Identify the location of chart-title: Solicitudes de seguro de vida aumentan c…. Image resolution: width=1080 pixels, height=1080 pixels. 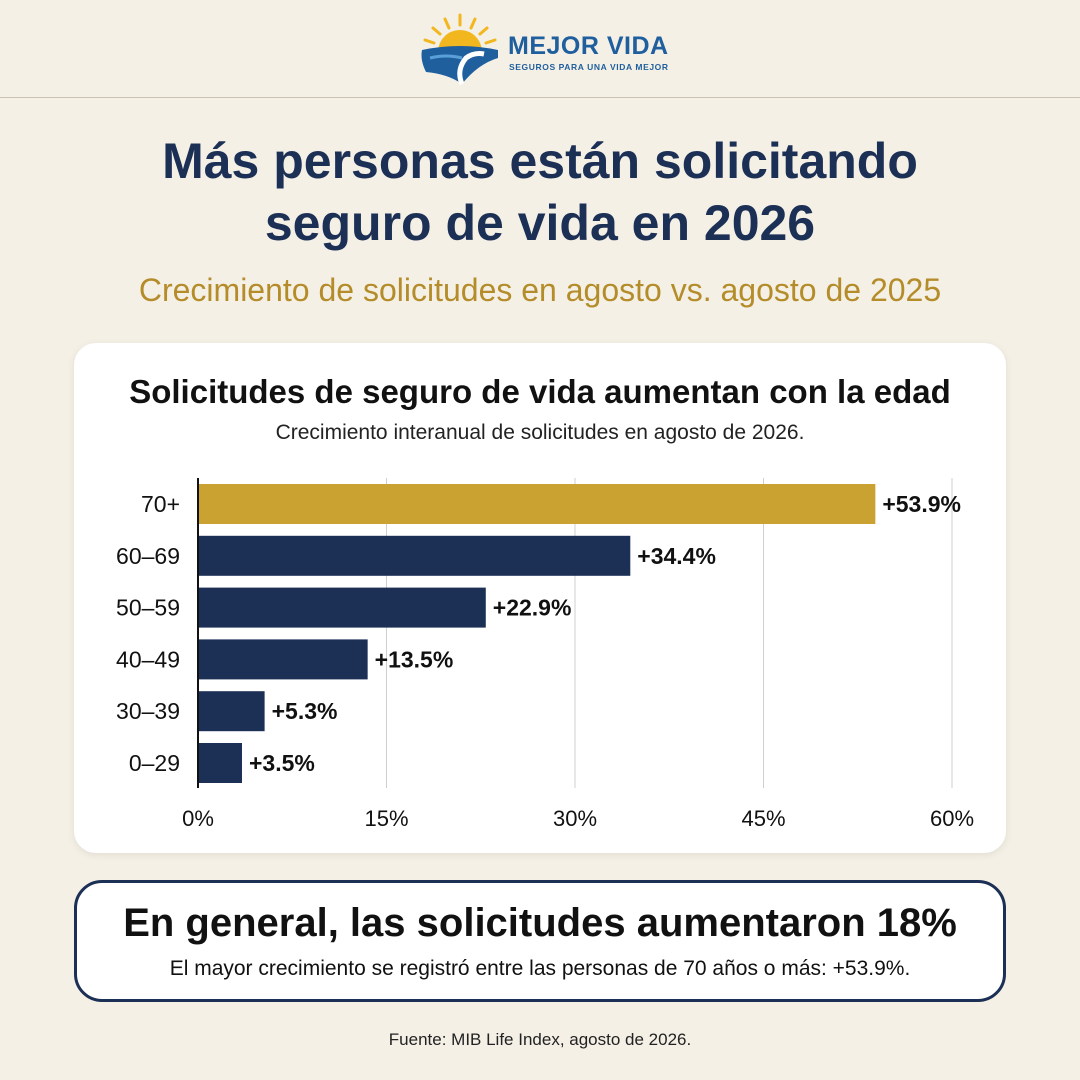
(540, 391).